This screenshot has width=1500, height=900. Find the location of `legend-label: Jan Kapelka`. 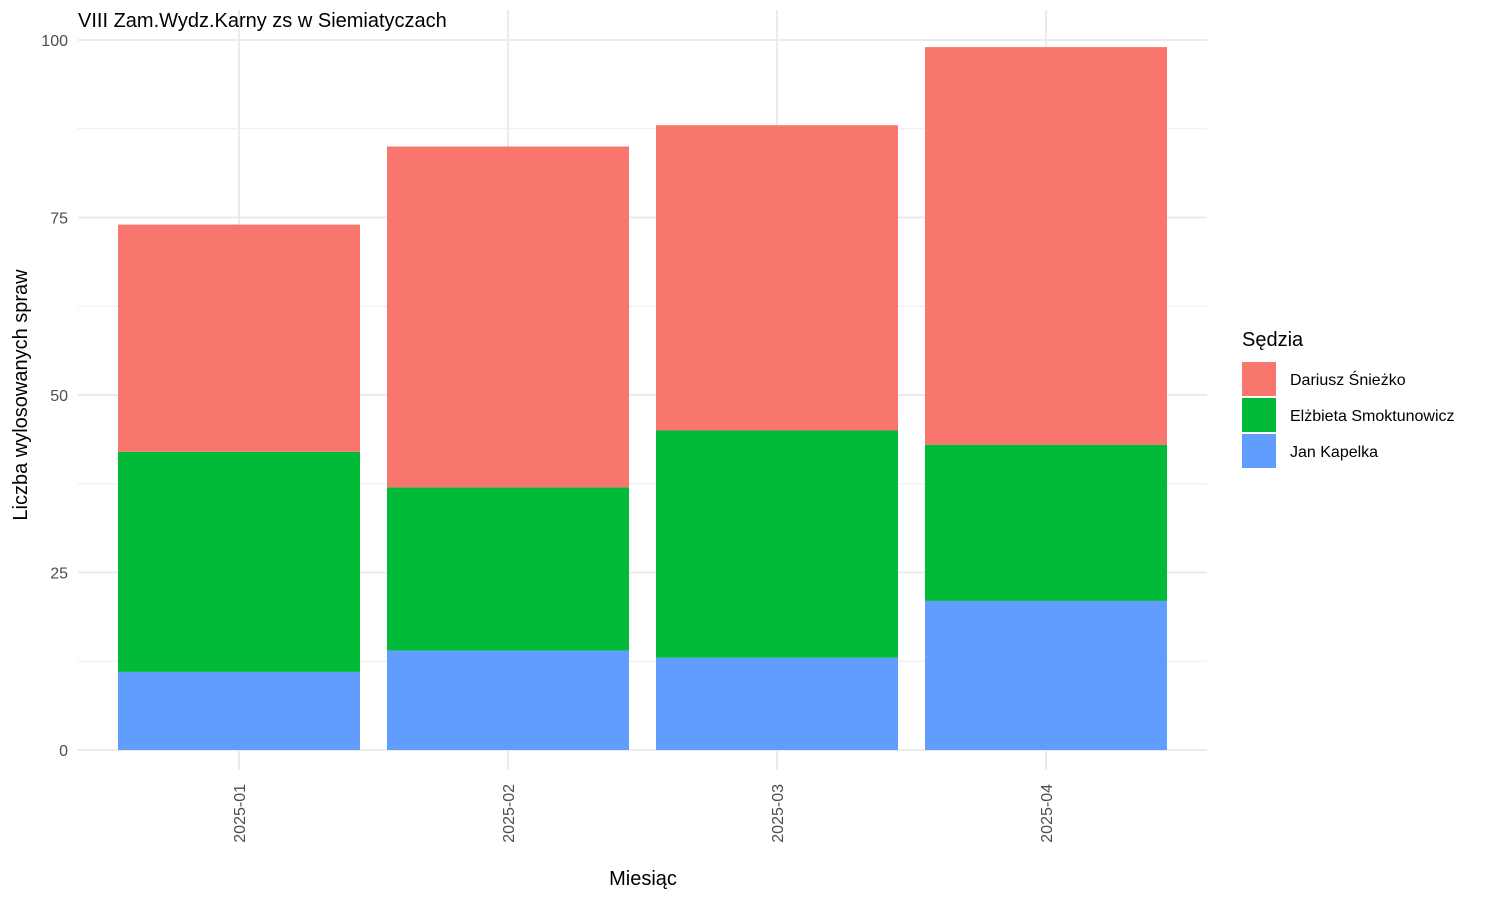

legend-label: Jan Kapelka is located at coordinates (1334, 452).